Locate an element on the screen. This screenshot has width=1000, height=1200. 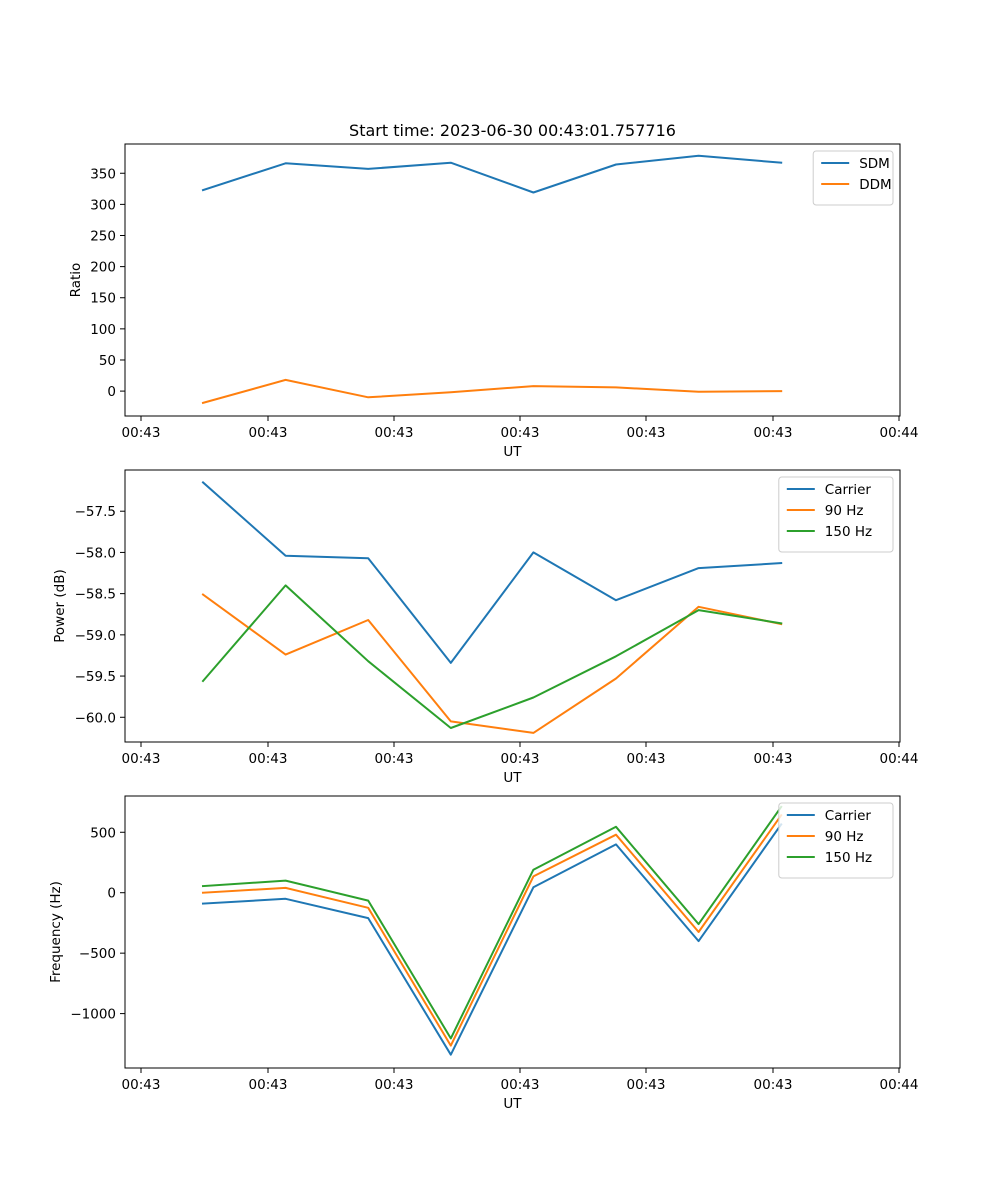
y-tick-label: −57.5 is located at coordinates (95, 512).